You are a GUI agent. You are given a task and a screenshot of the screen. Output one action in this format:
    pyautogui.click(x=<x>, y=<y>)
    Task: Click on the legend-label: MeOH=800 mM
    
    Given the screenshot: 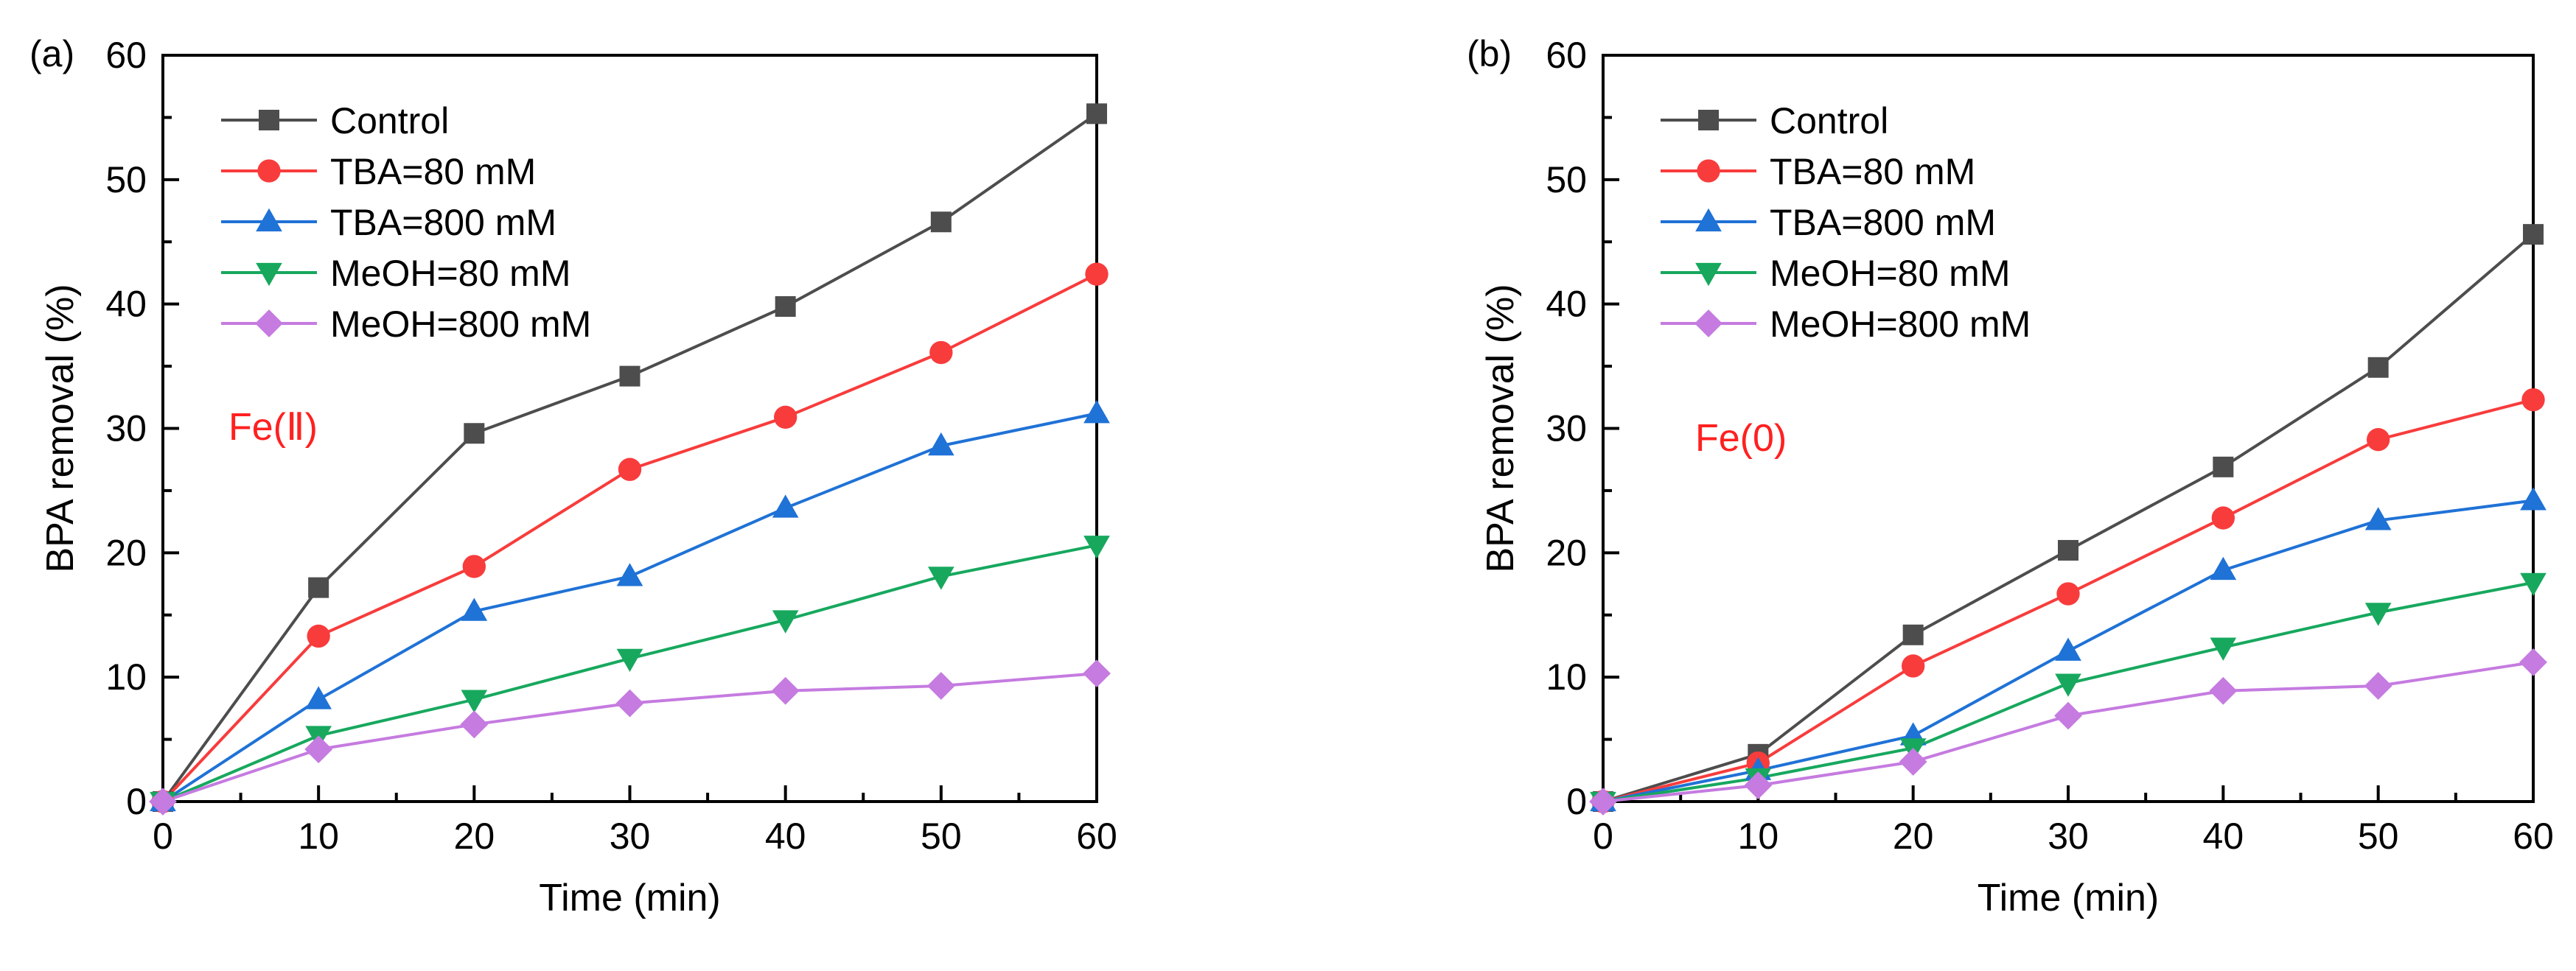 What is the action you would take?
    pyautogui.click(x=1900, y=324)
    